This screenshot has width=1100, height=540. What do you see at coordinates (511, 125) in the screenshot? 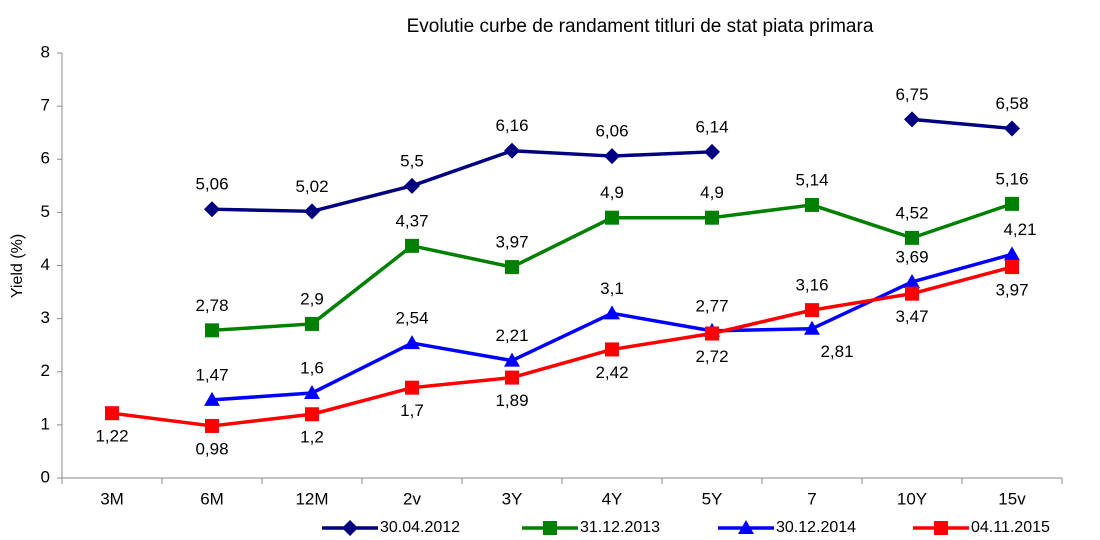
I see `data-label: 6,16` at bounding box center [511, 125].